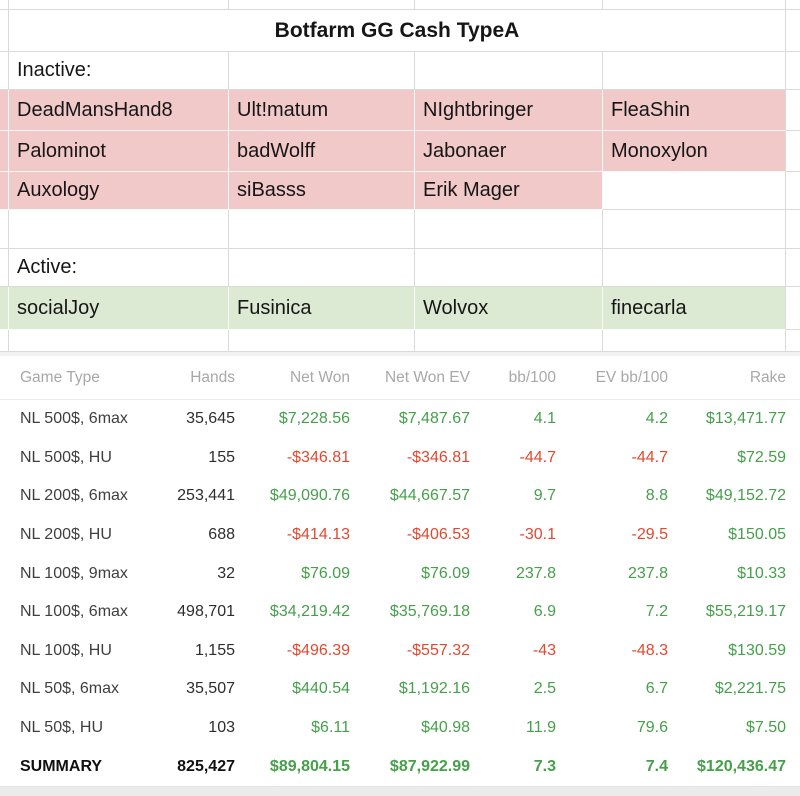 This screenshot has height=796, width=800. Describe the element at coordinates (221, 457) in the screenshot. I see `cell-hands: 155` at that location.